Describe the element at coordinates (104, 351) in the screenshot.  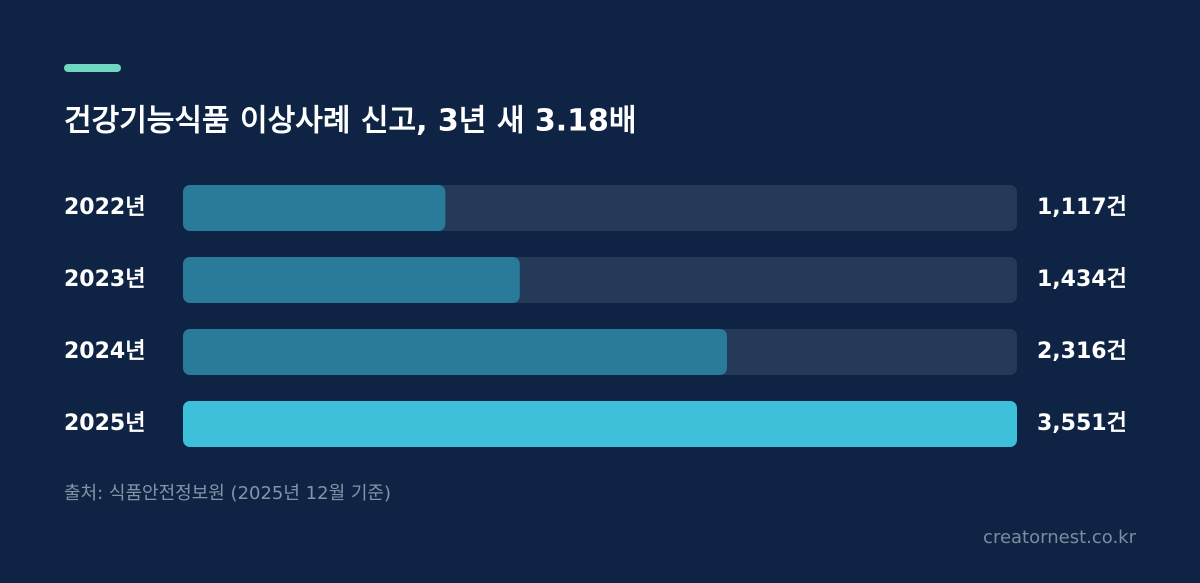
I see `category-label: 2024년` at that location.